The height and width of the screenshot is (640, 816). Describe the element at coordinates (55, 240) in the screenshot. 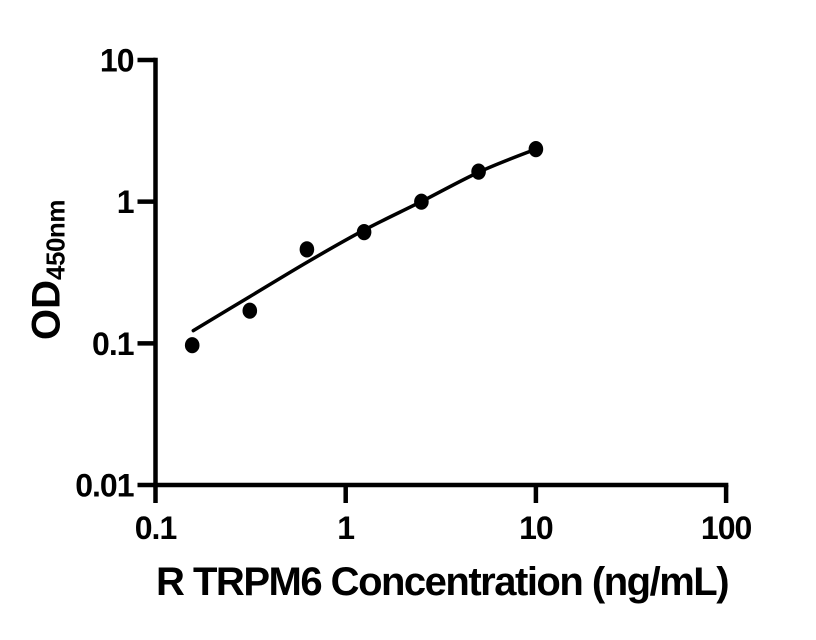

I see `y-axis-title-subscript: 450nm` at that location.